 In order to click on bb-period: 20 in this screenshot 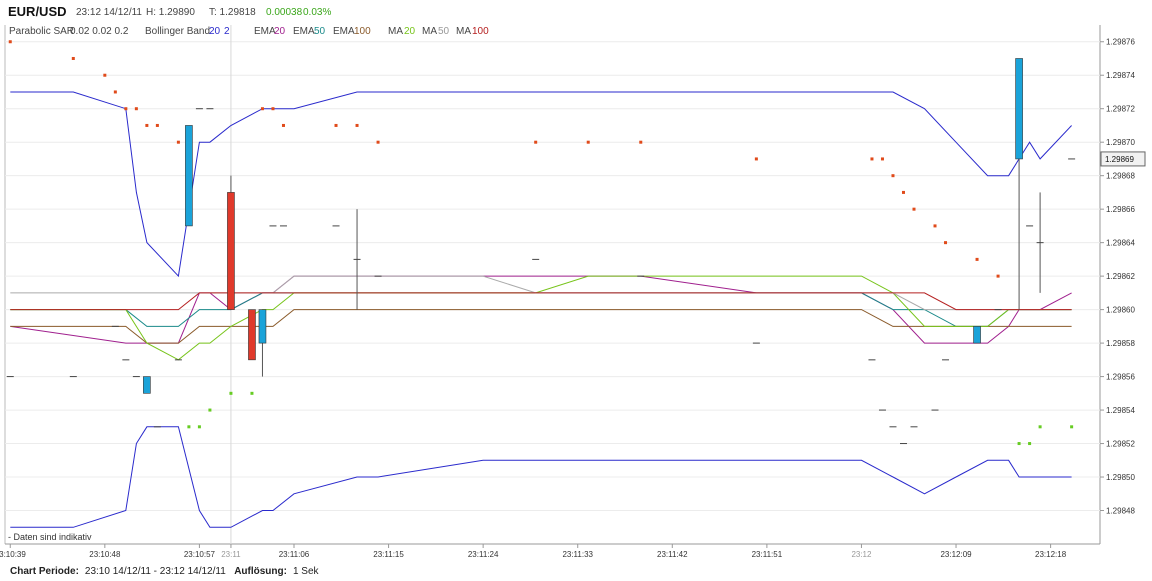, I will do `click(215, 31)`.